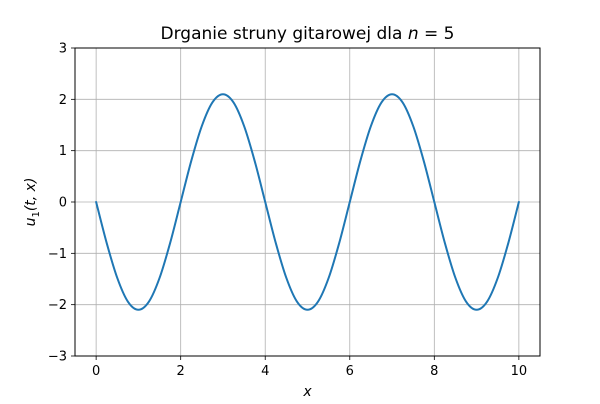 The image size is (600, 404). Describe the element at coordinates (519, 371) in the screenshot. I see `x-tick-label: 10` at that location.